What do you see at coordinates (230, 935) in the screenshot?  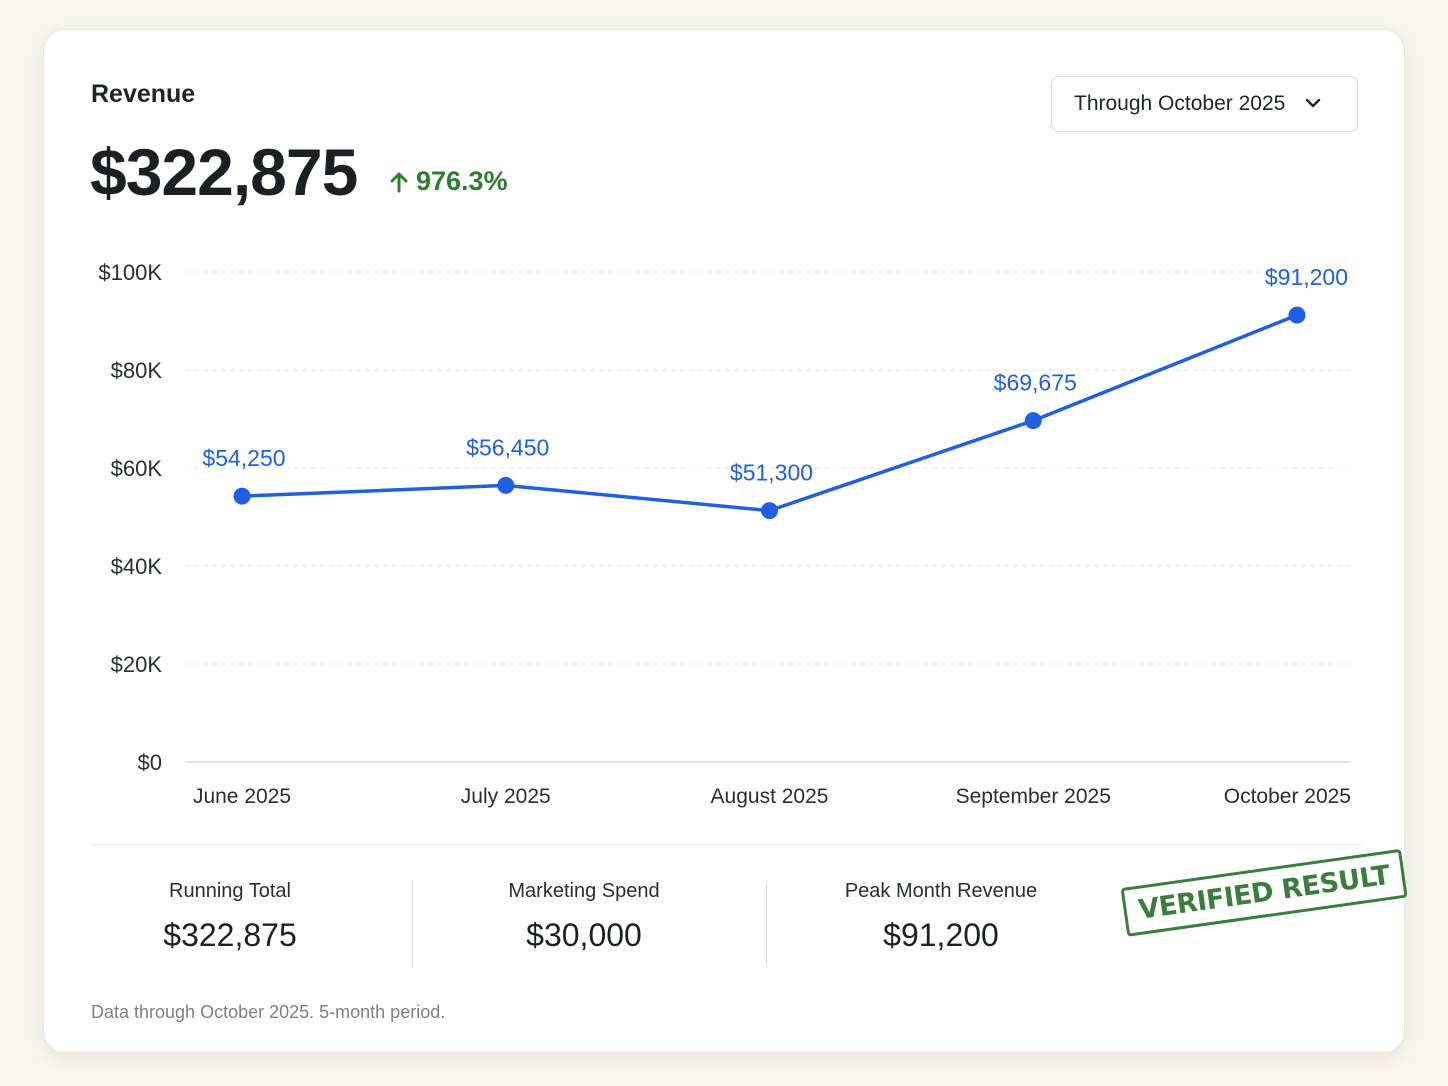 I see `stat-value: $322,875` at bounding box center [230, 935].